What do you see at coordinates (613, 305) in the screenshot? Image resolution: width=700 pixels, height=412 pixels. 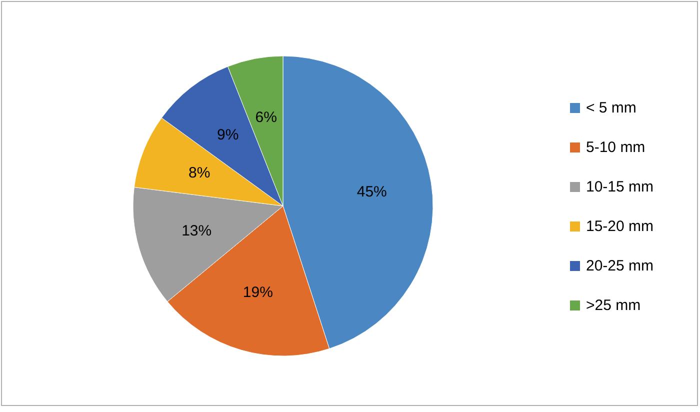 I see `legend-label: >25 mm` at bounding box center [613, 305].